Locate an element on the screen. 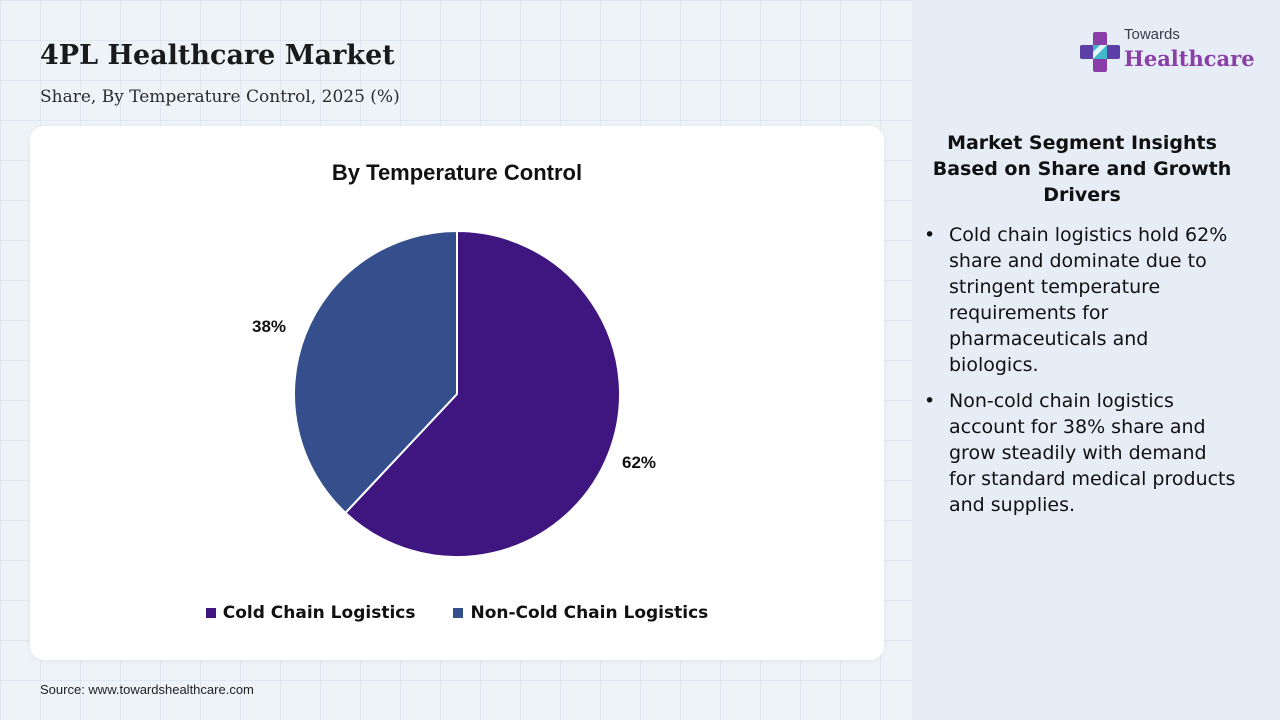  legend-item-non-cold-chain: Non-Cold Chain Logistics is located at coordinates (580, 613).